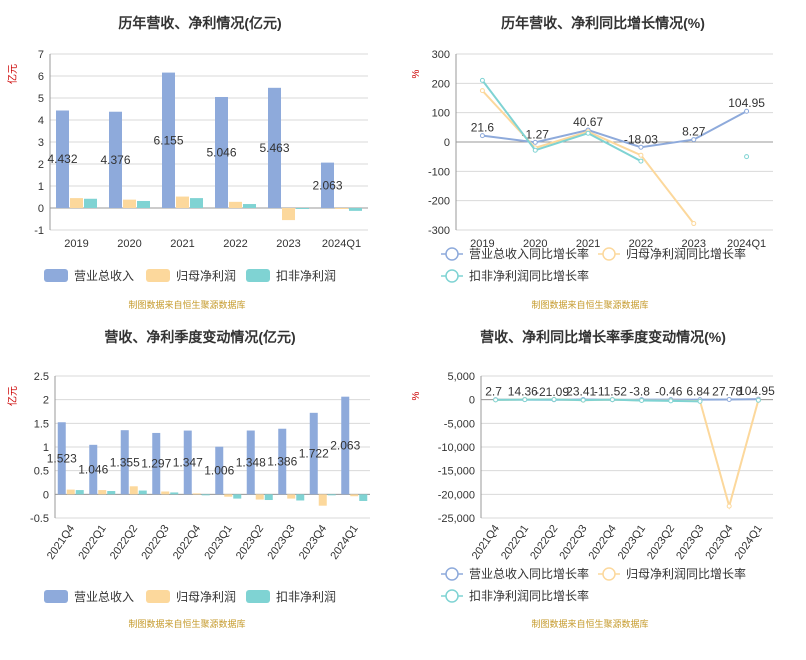  Describe the element at coordinates (441, 55) in the screenshot. I see `y-tick-label: 300` at that location.